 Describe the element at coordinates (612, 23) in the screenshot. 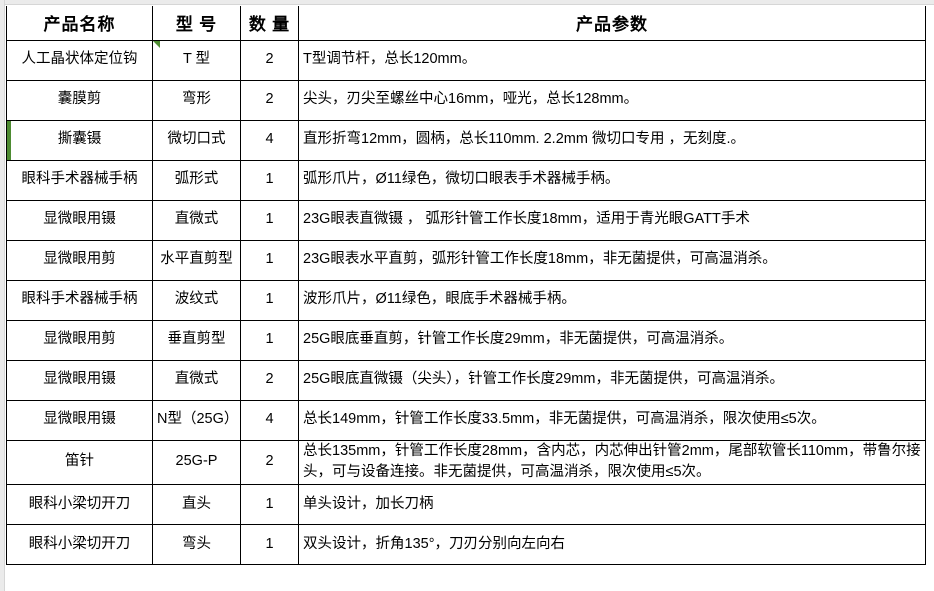

I see `column-header-parameters: 产品参数` at that location.